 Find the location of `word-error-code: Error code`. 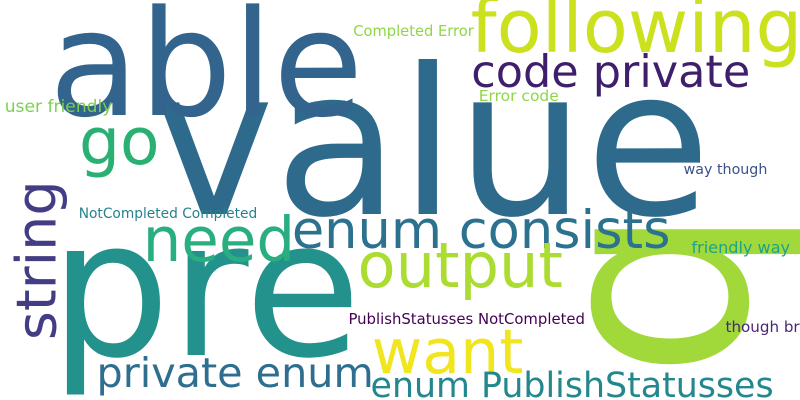

word-error-code: Error code is located at coordinates (518, 95).